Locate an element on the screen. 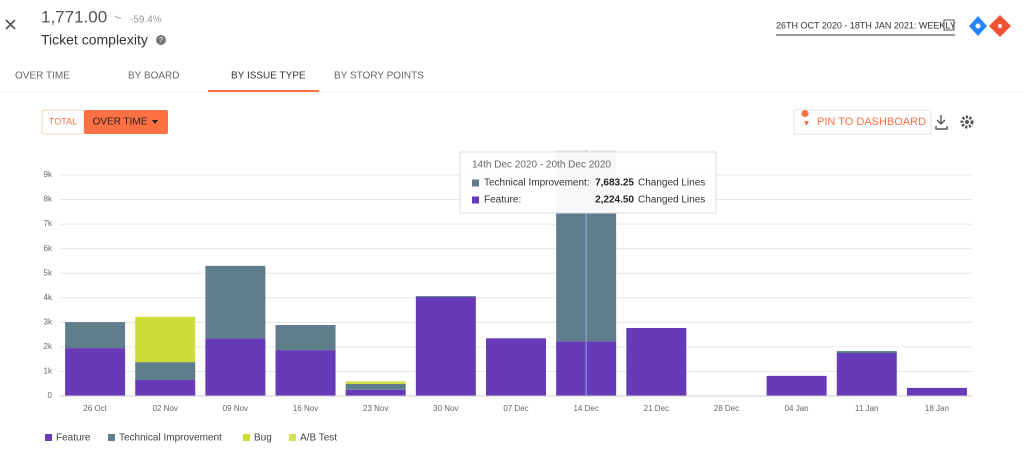 Image resolution: width=1024 pixels, height=463 pixels. x-tick-label: 11 Jan is located at coordinates (866, 408).